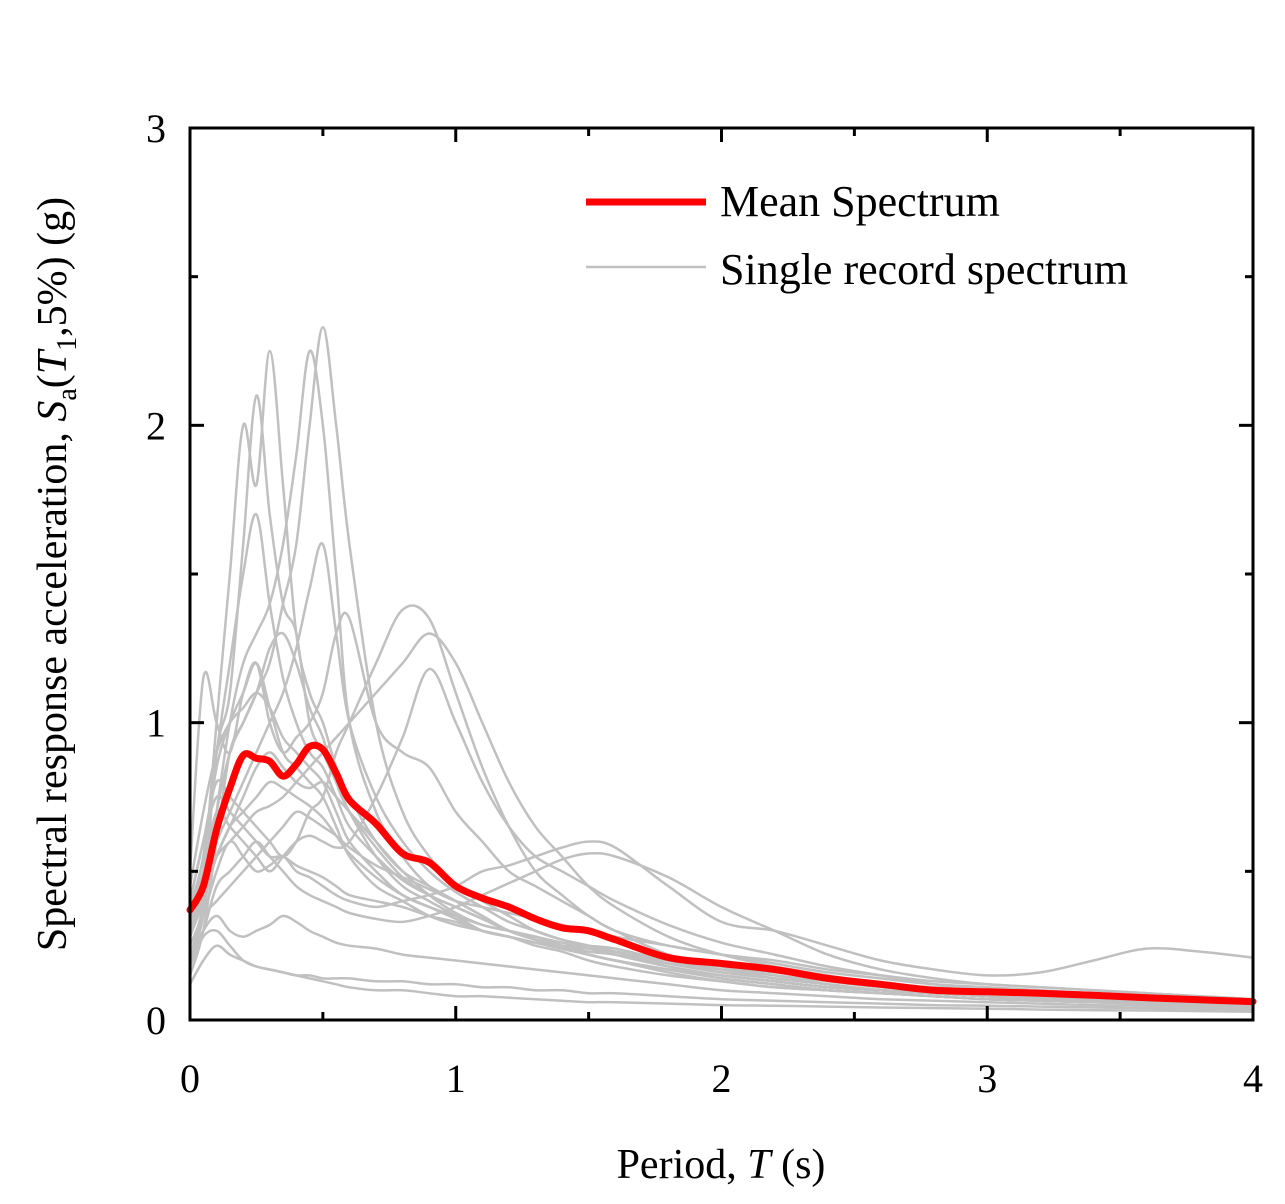 The width and height of the screenshot is (1285, 1204). I want to click on y-tick-label: 1, so click(156, 723).